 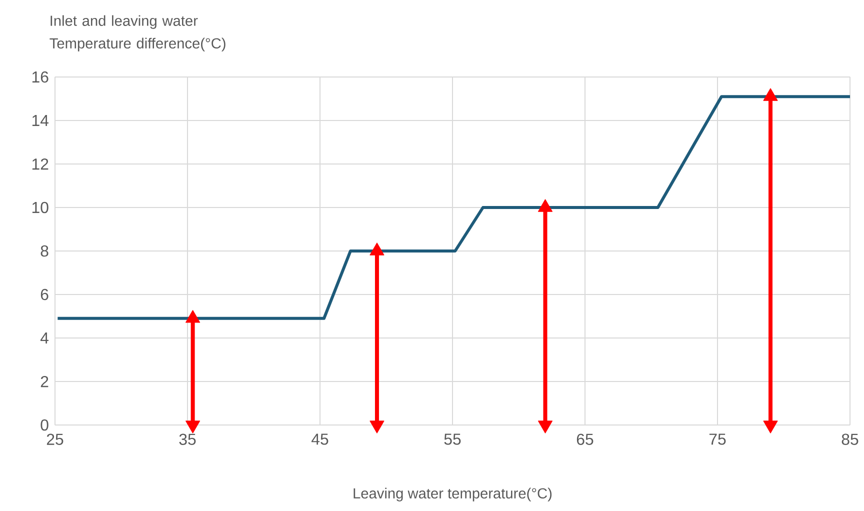 I want to click on x-axis-title: Leaving water temperature(°C), so click(x=453, y=495).